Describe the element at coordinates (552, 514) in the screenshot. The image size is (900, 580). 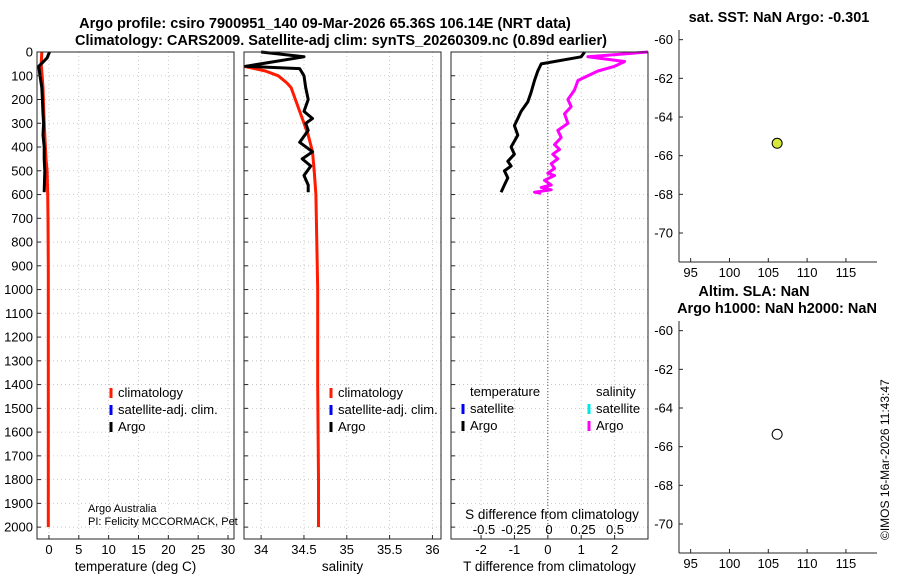
I see `top-x-axis-label: S difference from climatology` at that location.